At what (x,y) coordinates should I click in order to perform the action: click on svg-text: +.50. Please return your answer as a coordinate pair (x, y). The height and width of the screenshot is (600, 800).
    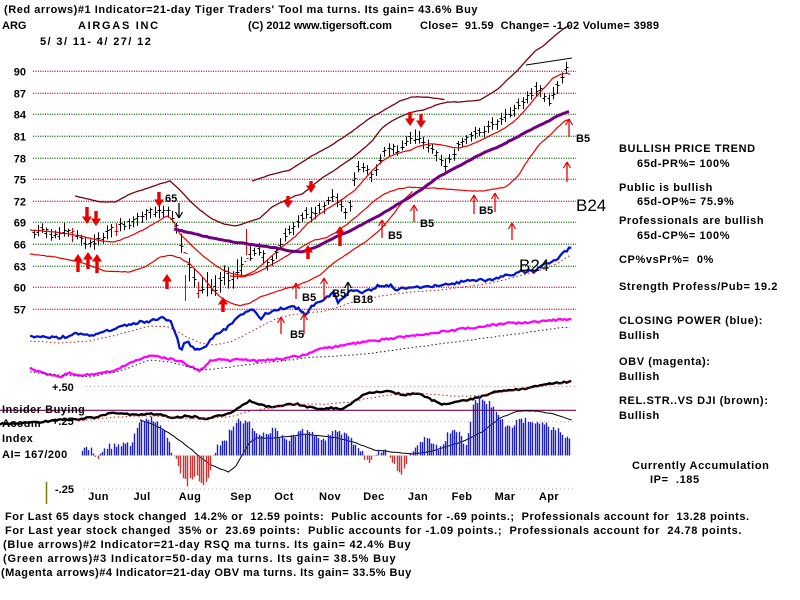
    Looking at the image, I should click on (63, 388).